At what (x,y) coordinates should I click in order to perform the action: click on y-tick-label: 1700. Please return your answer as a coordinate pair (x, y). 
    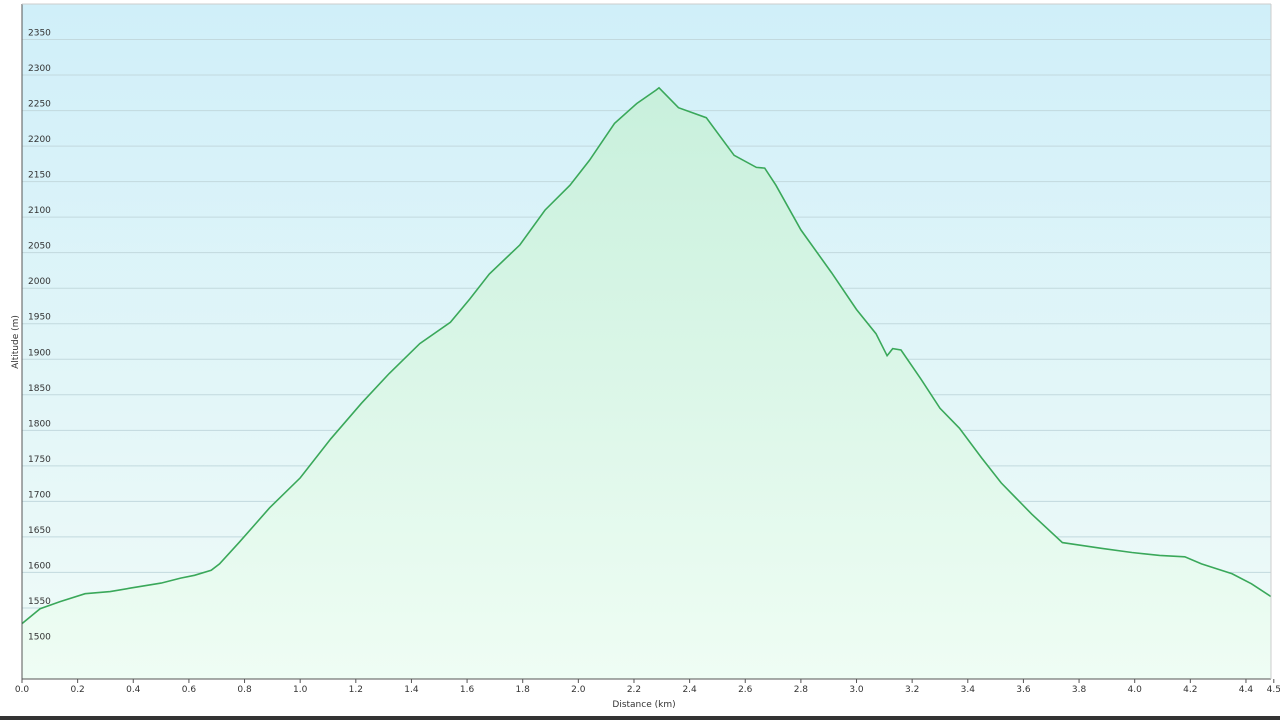
    Looking at the image, I should click on (39, 495).